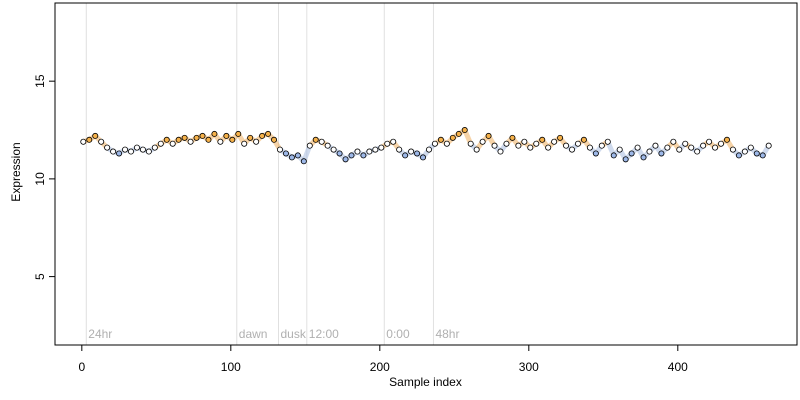 The width and height of the screenshot is (800, 400). Describe the element at coordinates (380, 367) in the screenshot. I see `x-tick-label-2: 200` at that location.